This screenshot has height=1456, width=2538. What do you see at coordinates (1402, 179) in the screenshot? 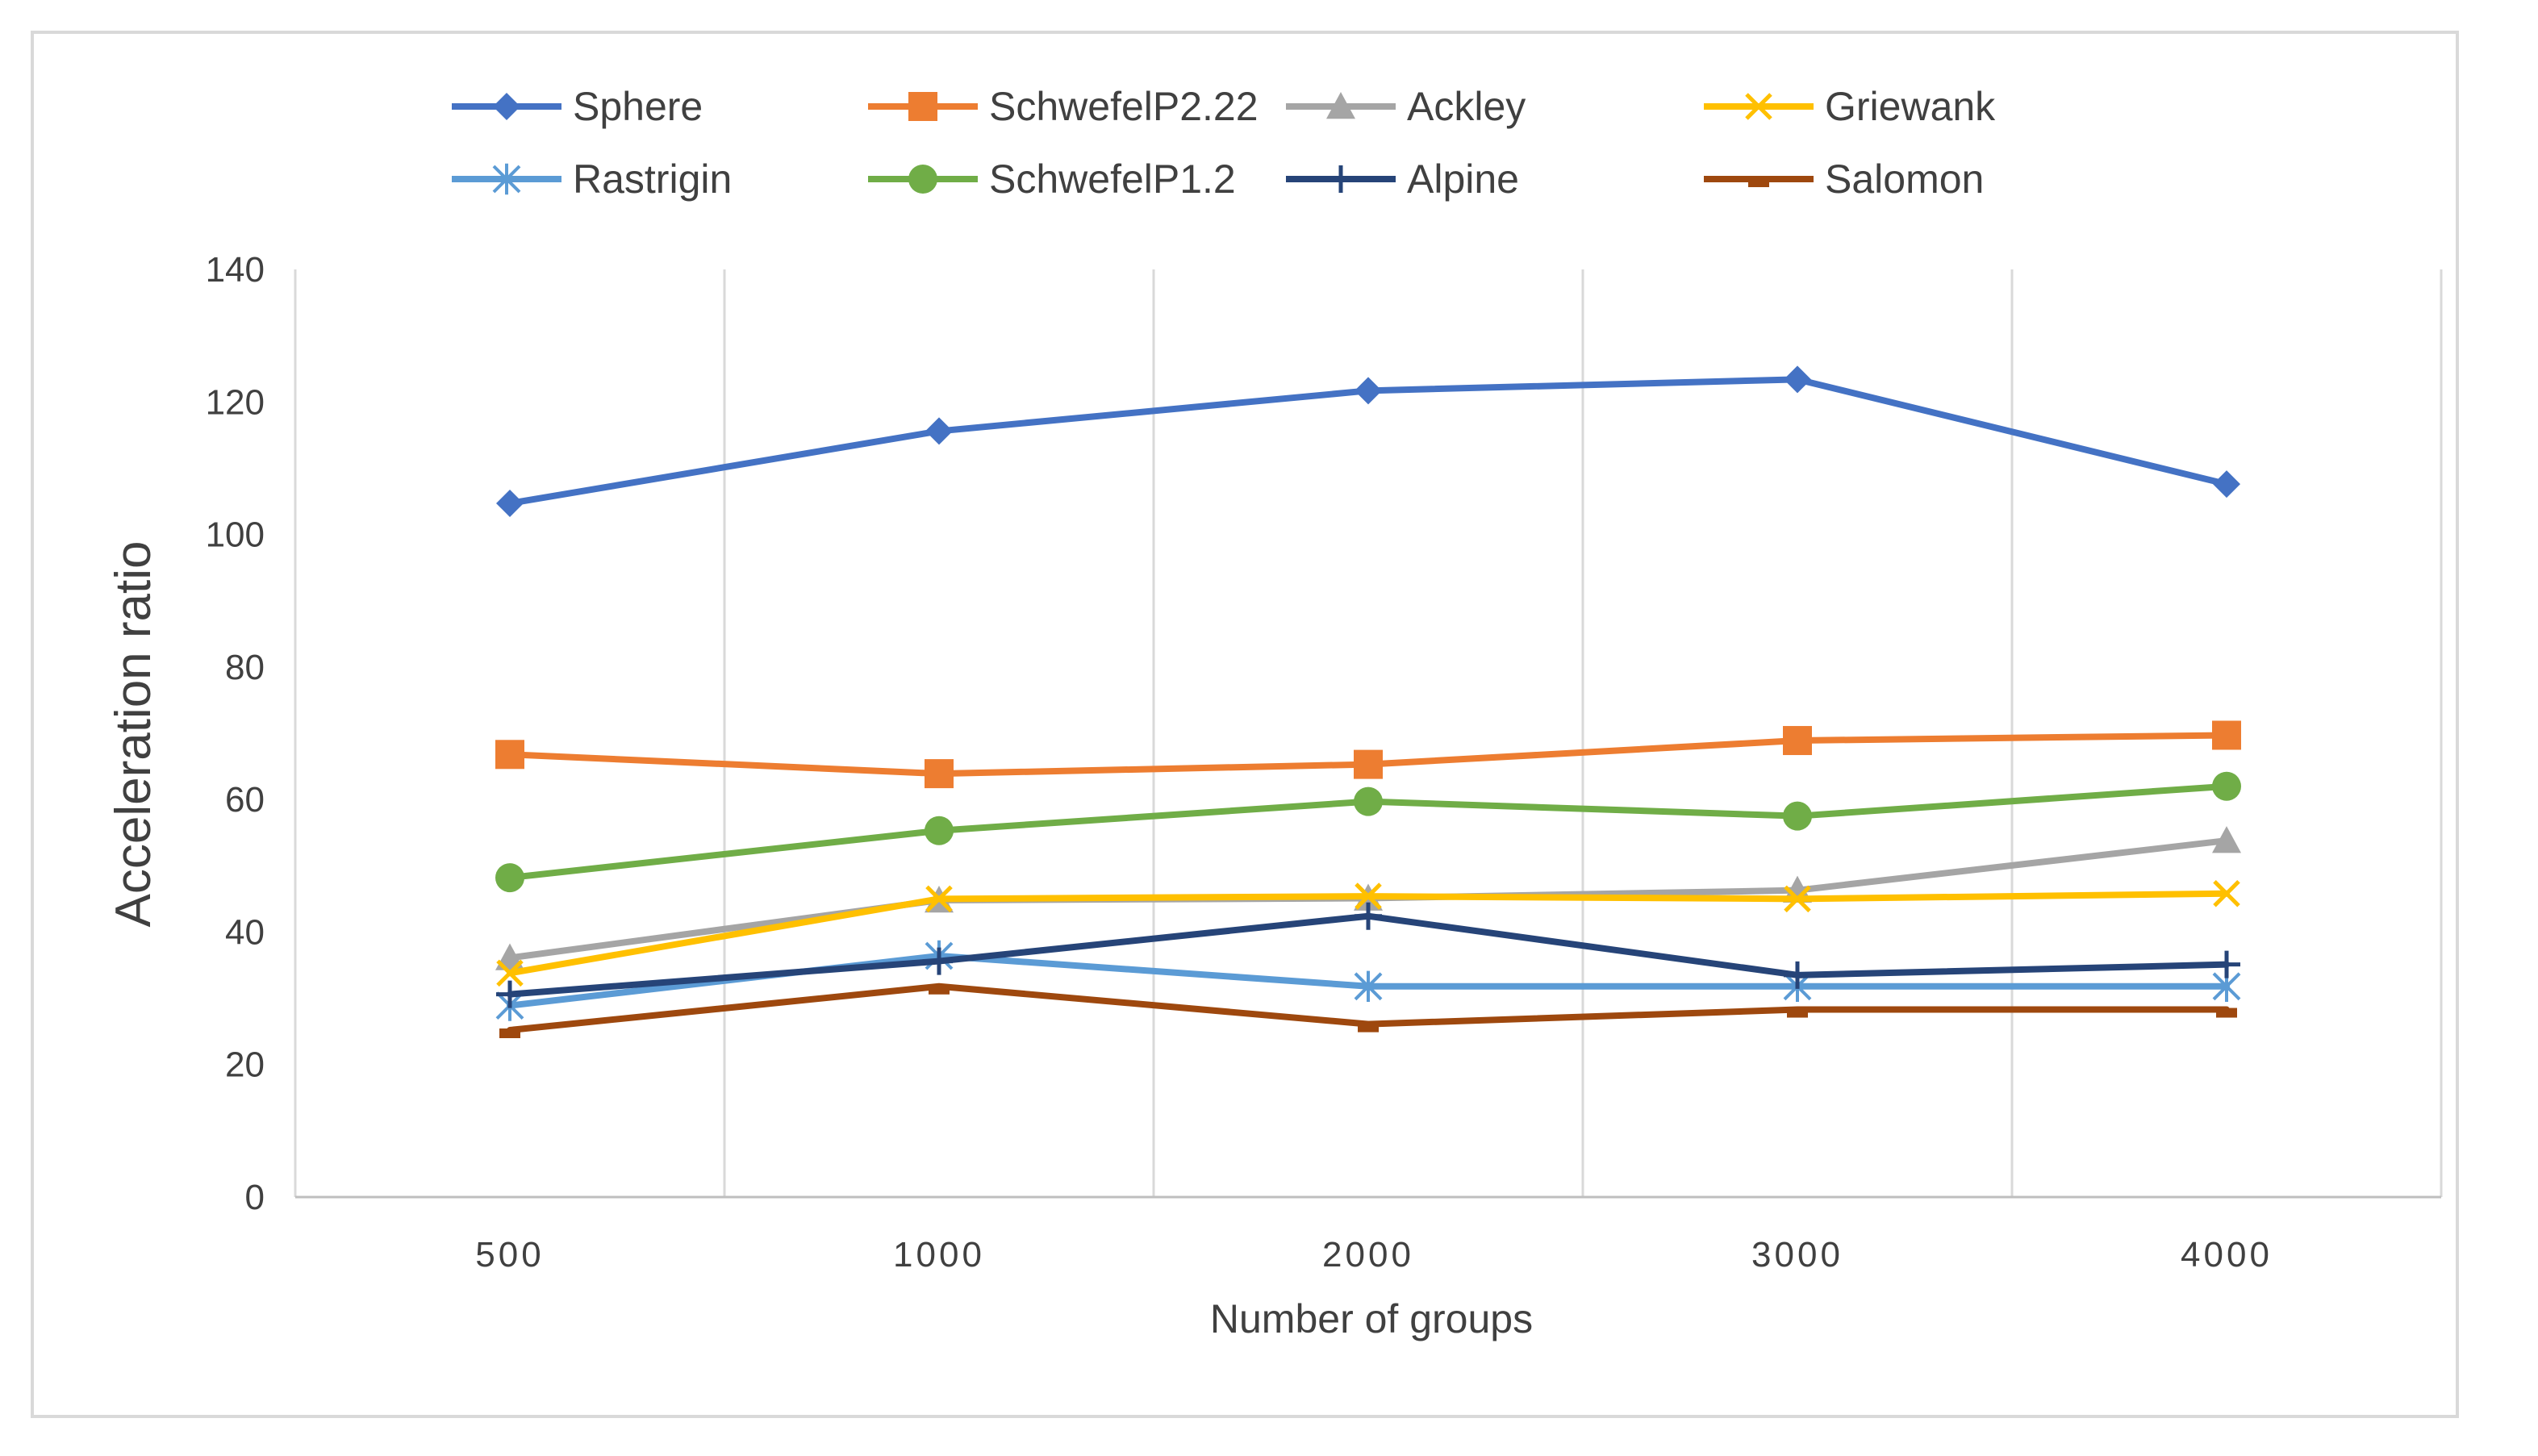
I see `legend-item: Alpine` at bounding box center [1402, 179].